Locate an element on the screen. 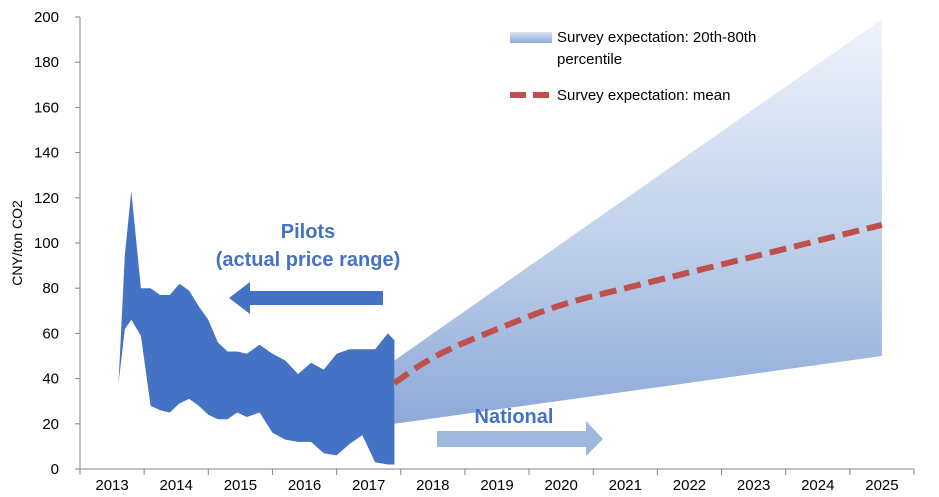 This screenshot has height=497, width=939. x-tick-label: 2019 is located at coordinates (496, 485).